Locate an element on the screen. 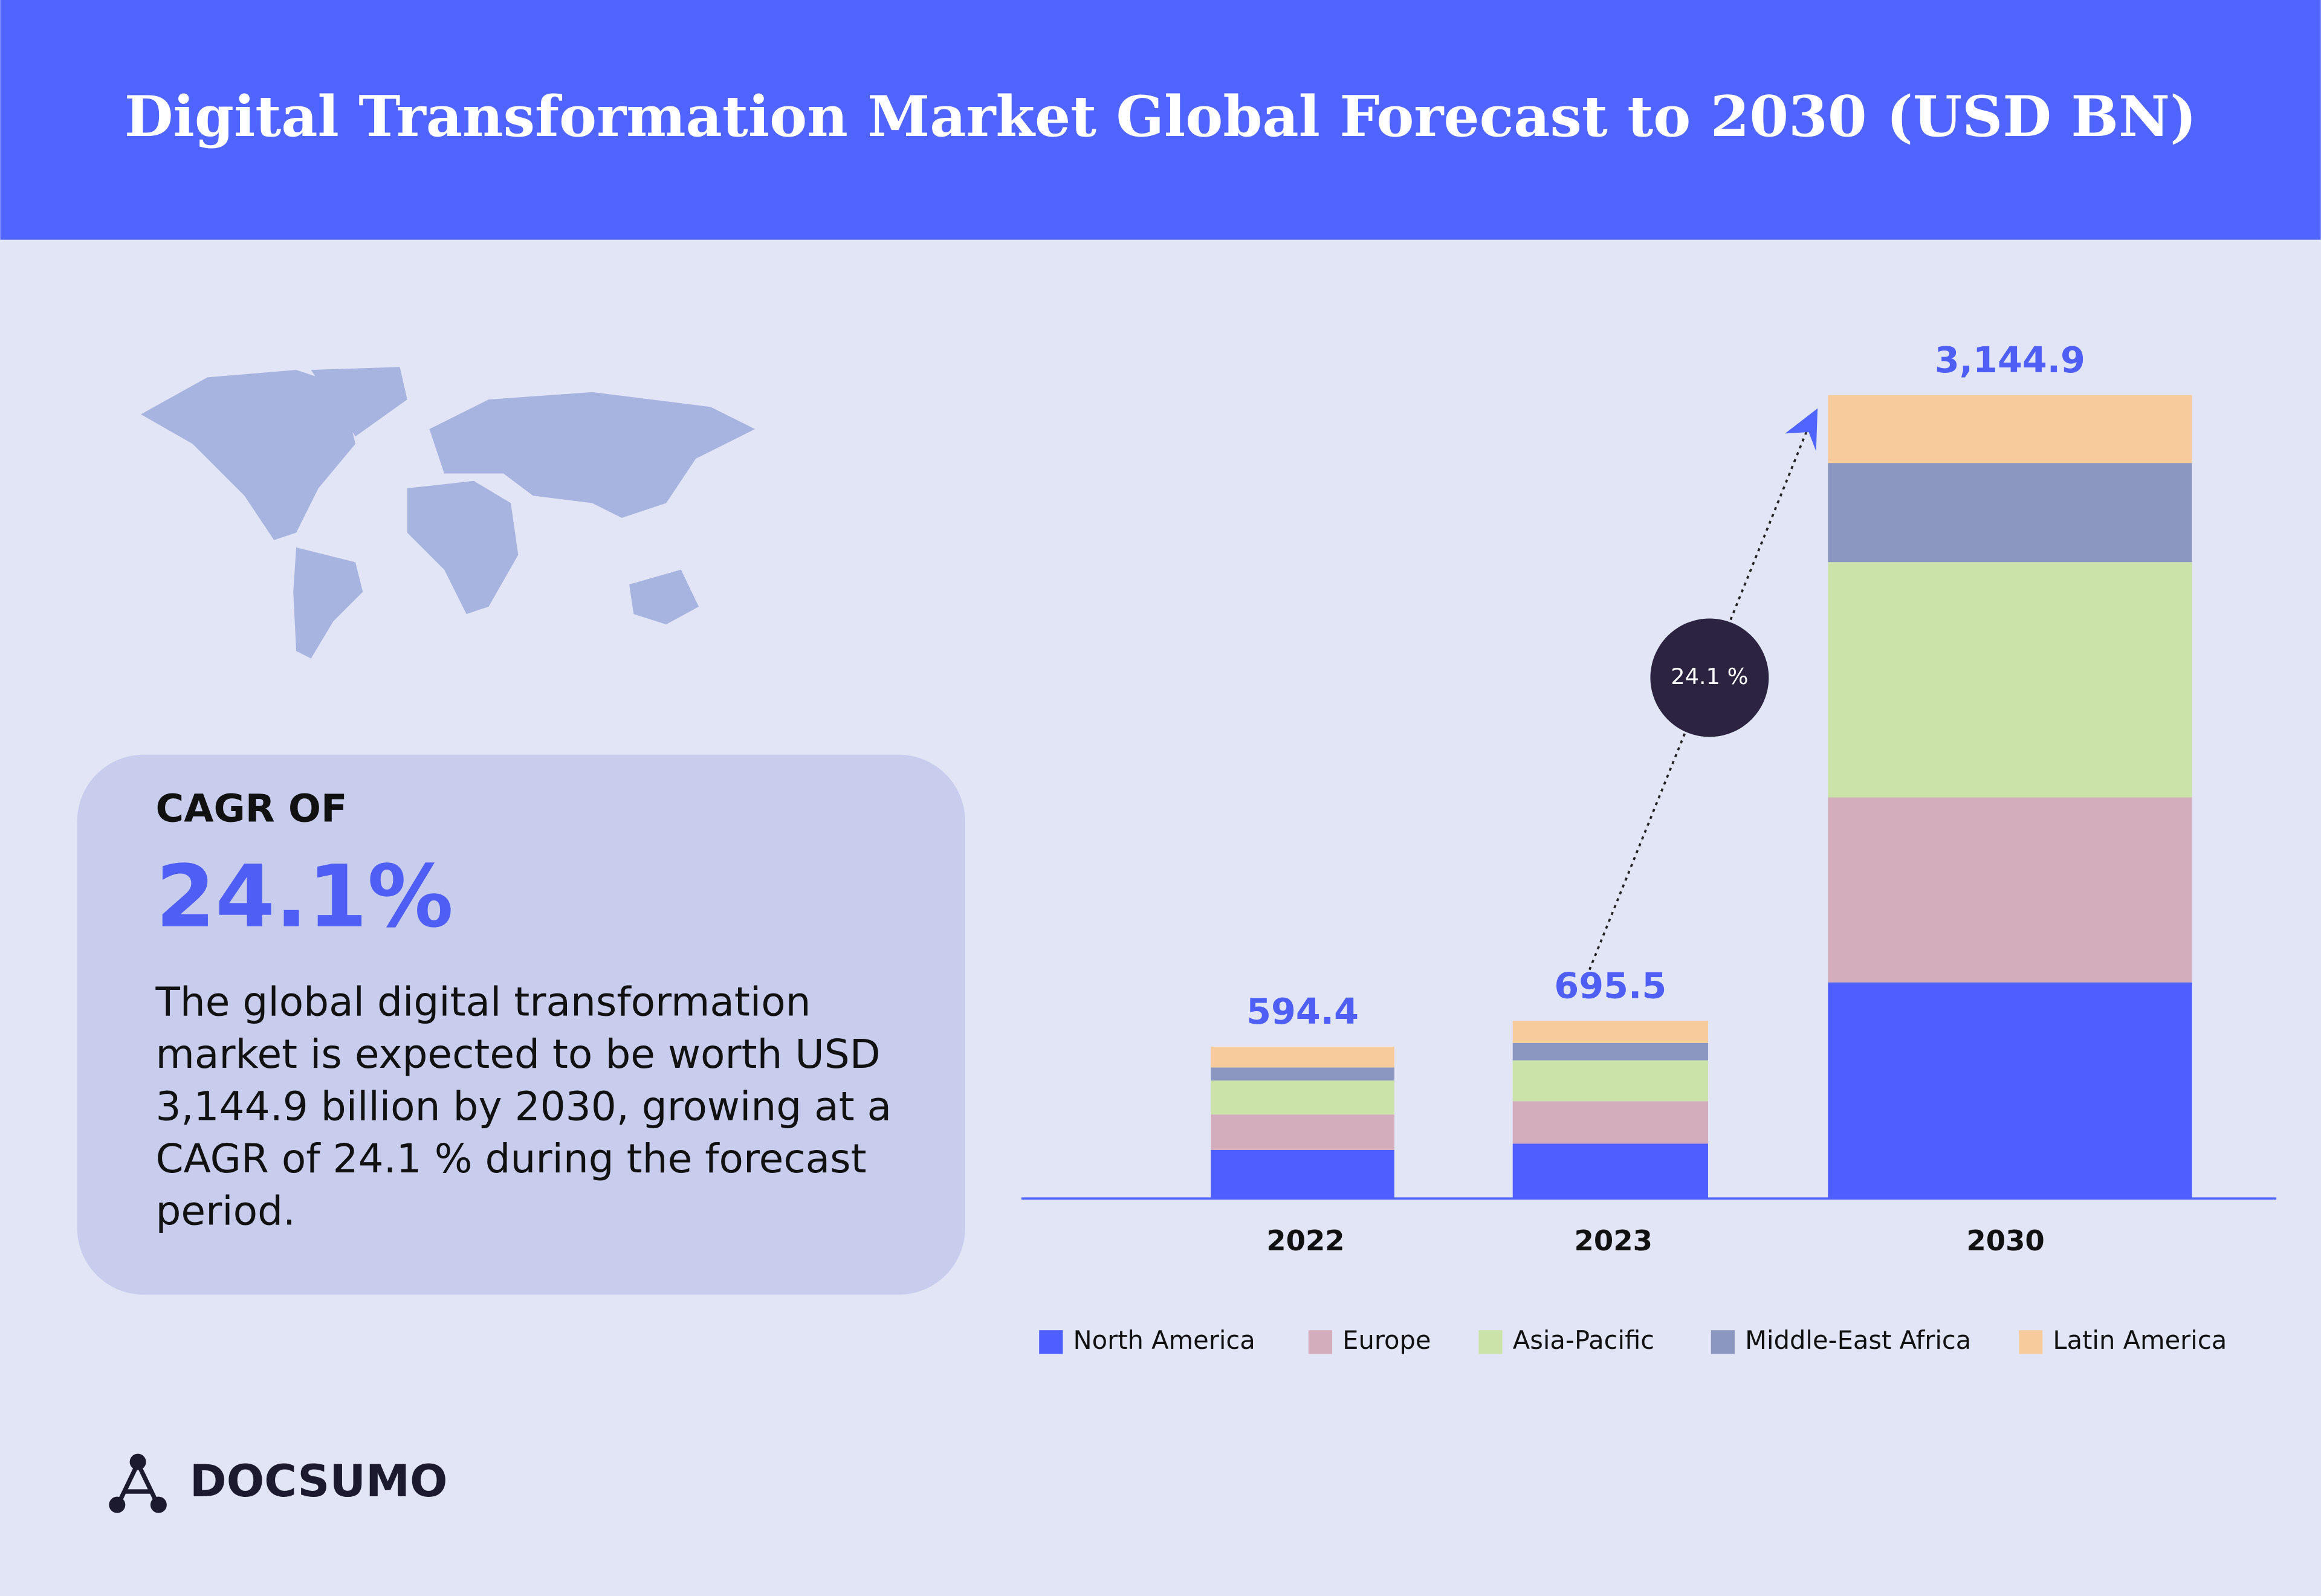 The height and width of the screenshot is (1596, 2321). legend-label: Europe is located at coordinates (1386, 1340).